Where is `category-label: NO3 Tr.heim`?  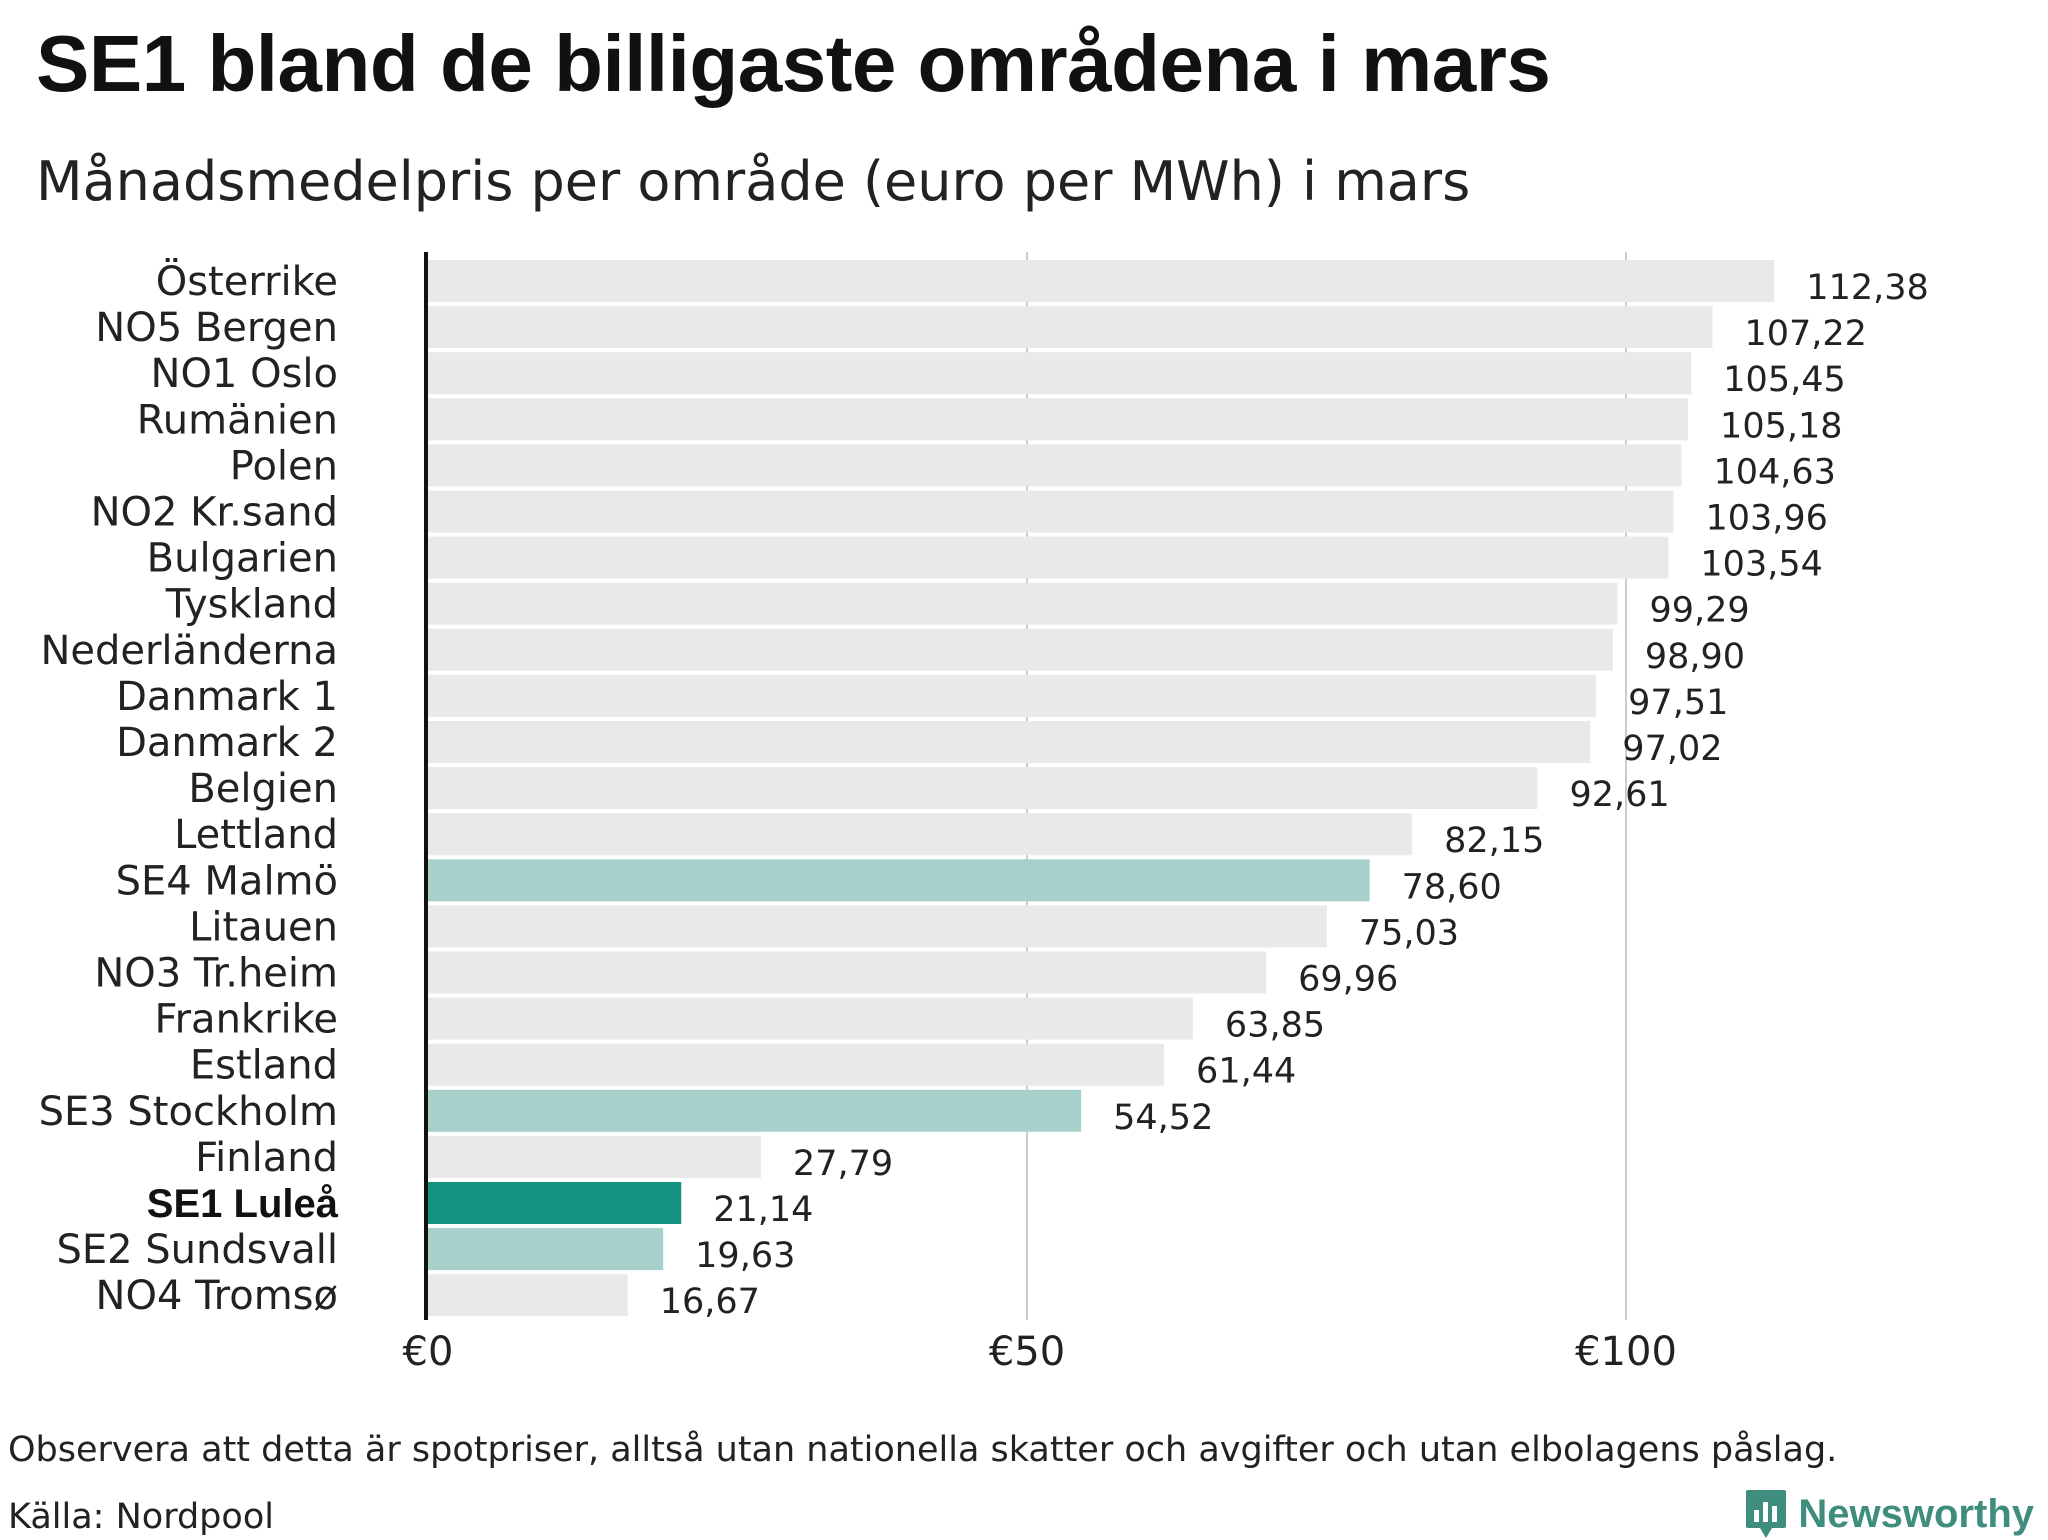 category-label: NO3 Tr.heim is located at coordinates (216, 974).